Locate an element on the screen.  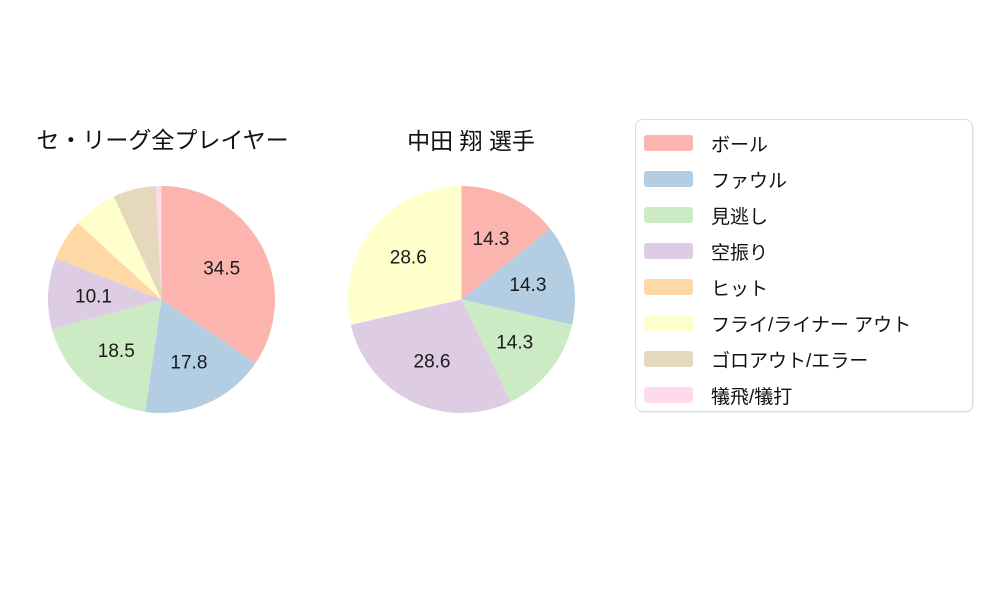
slice-value-label-2: 14.3 is located at coordinates (514, 343).